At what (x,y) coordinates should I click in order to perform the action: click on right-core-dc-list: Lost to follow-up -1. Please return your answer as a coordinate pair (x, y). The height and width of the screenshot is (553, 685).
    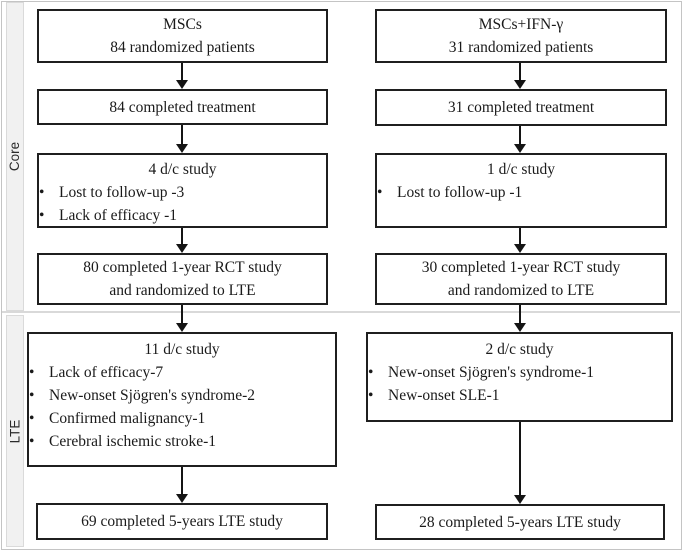
    Looking at the image, I should click on (521, 192).